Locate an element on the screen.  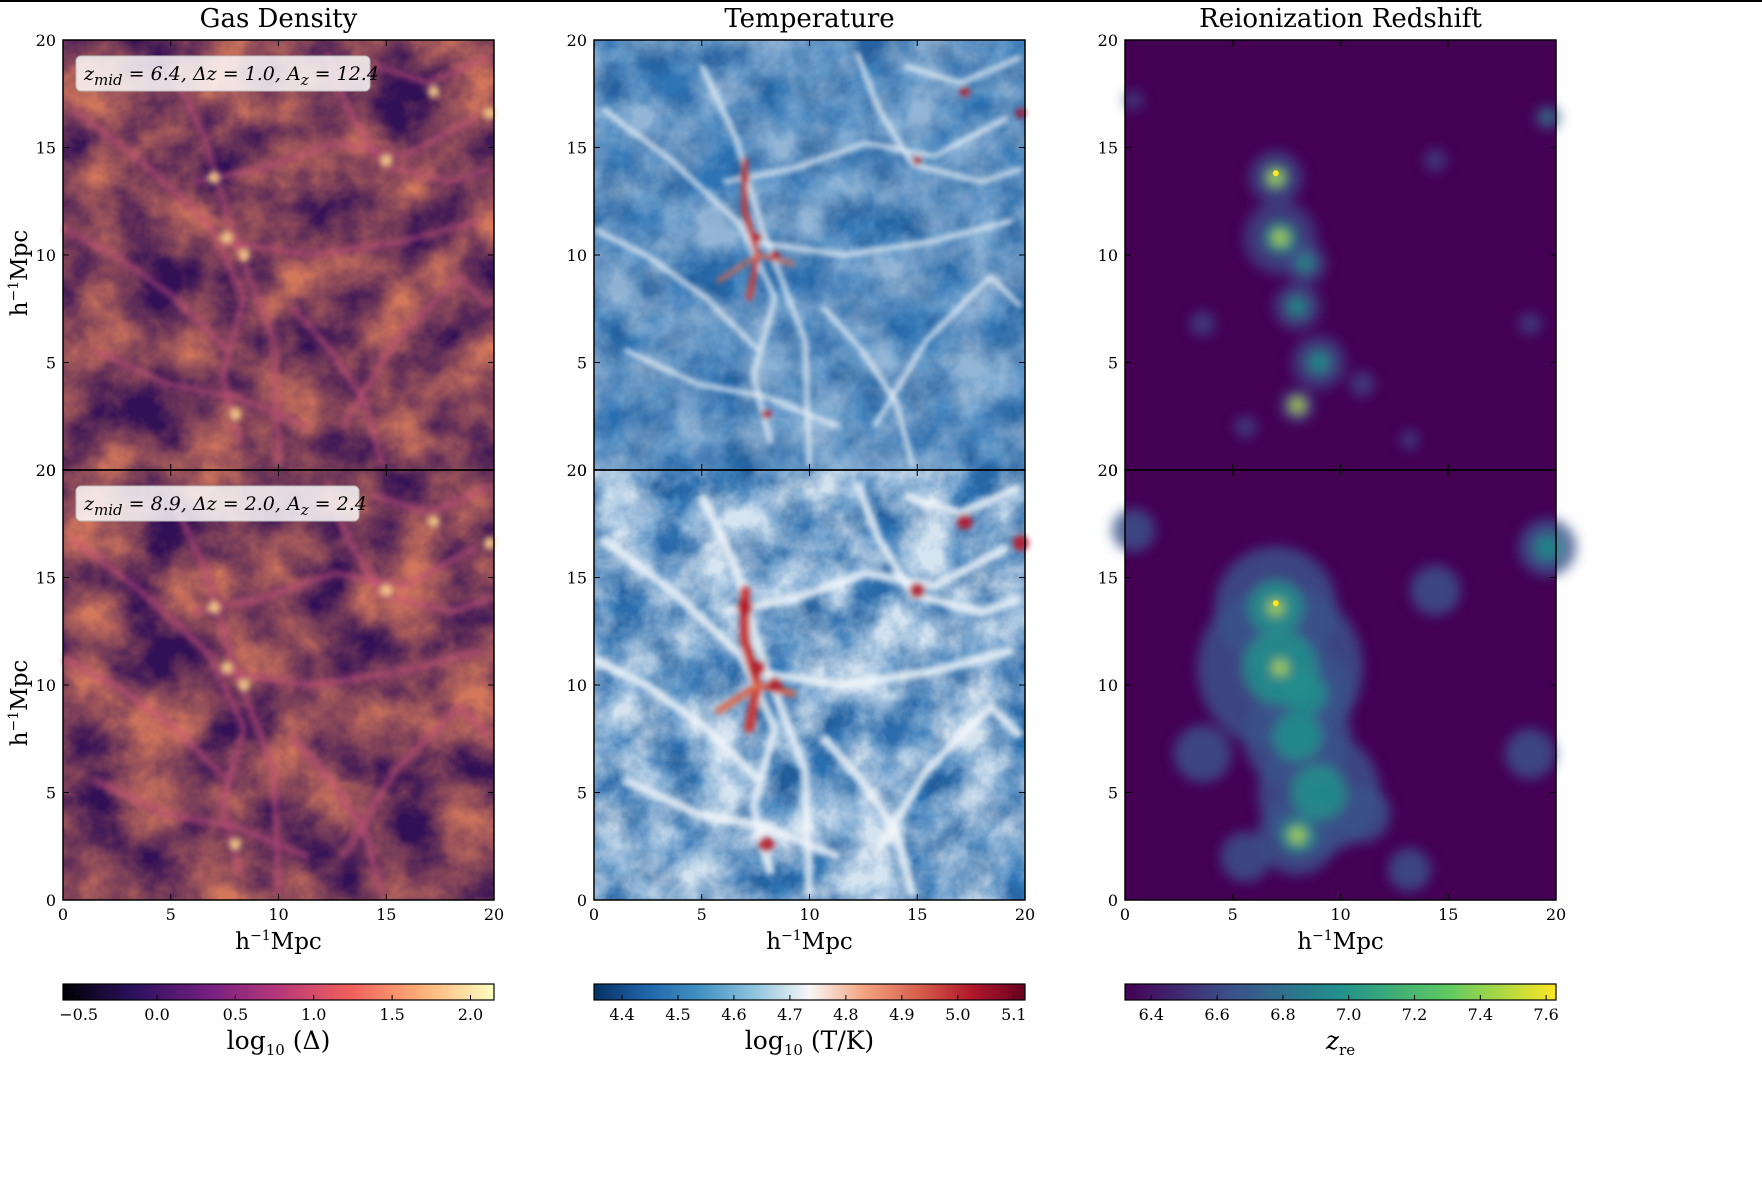
colorbar-tick-label: 4.7 is located at coordinates (789, 1014).